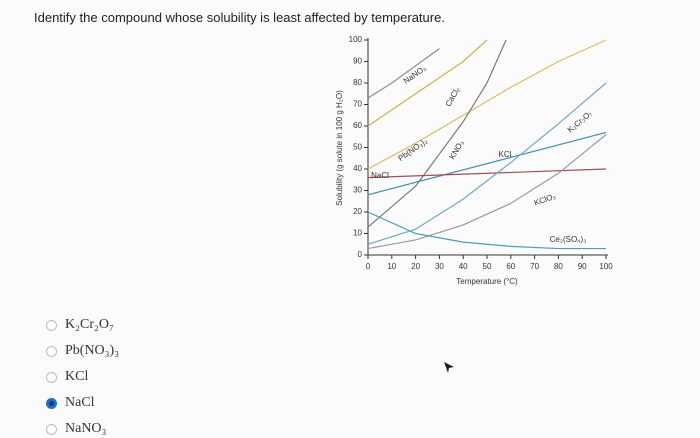 Image resolution: width=700 pixels, height=438 pixels. I want to click on x-tick-label: 50, so click(487, 266).